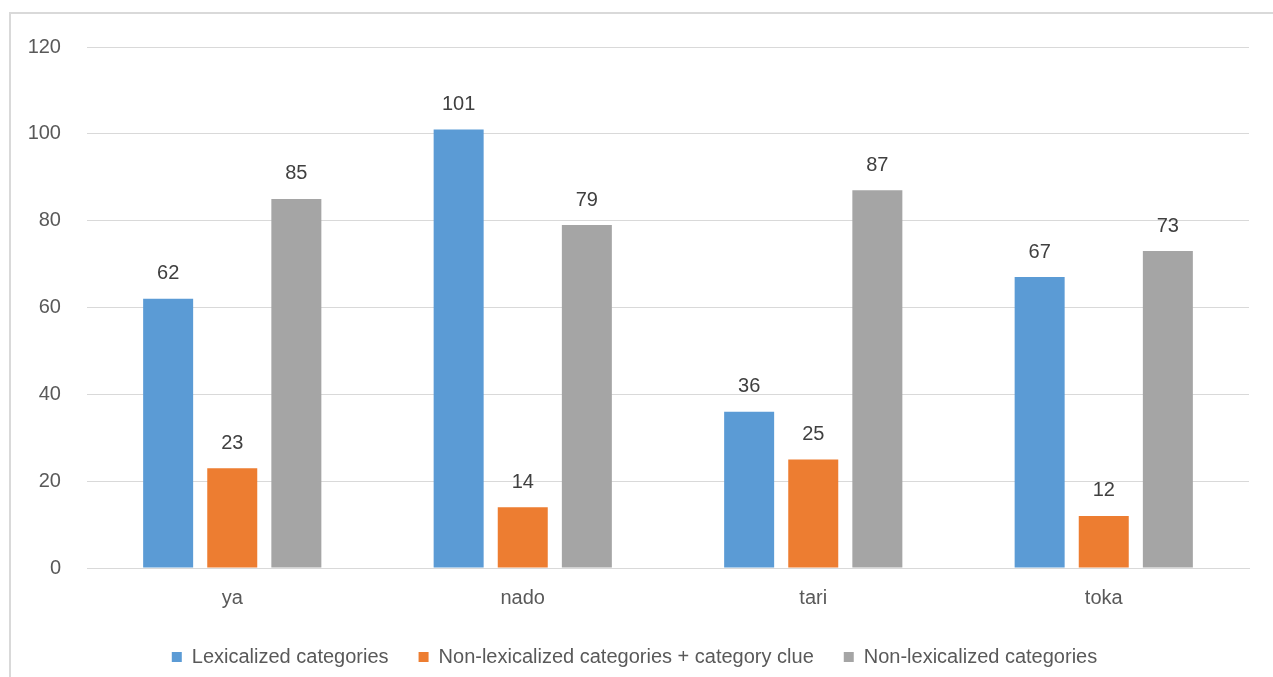 The image size is (1273, 677). What do you see at coordinates (49, 219) in the screenshot?
I see `y-tick-label: 80` at bounding box center [49, 219].